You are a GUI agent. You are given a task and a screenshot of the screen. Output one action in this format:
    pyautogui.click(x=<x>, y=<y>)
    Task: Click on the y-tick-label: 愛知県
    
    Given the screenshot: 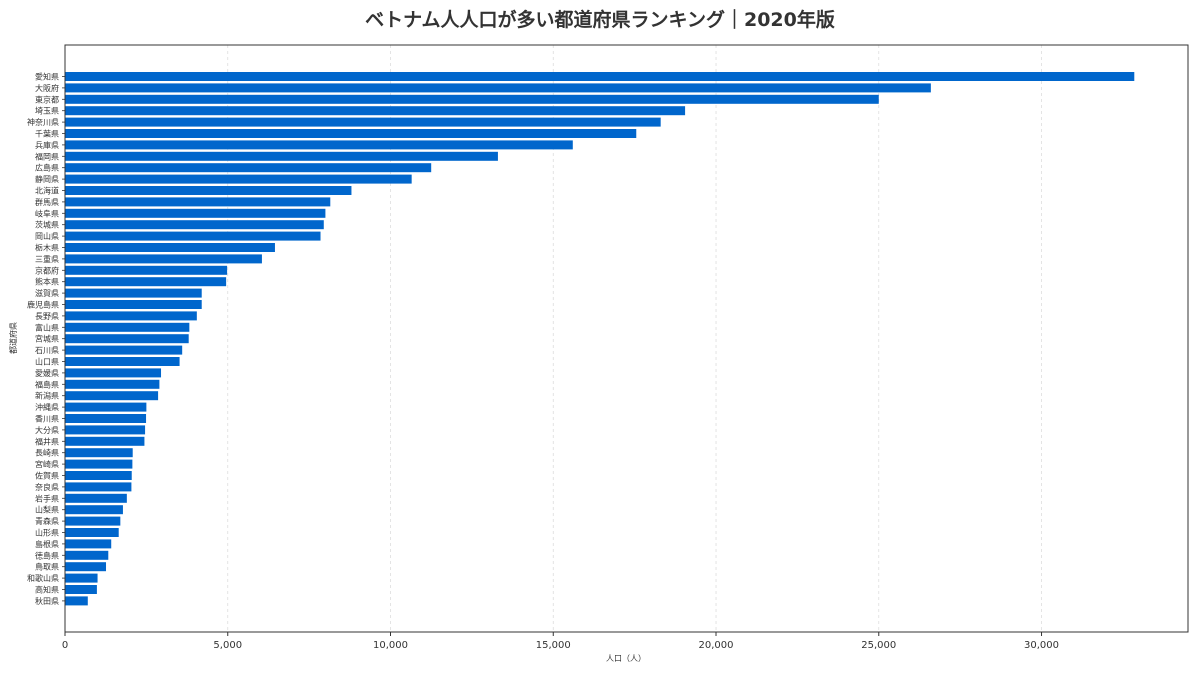 What is the action you would take?
    pyautogui.click(x=47, y=77)
    